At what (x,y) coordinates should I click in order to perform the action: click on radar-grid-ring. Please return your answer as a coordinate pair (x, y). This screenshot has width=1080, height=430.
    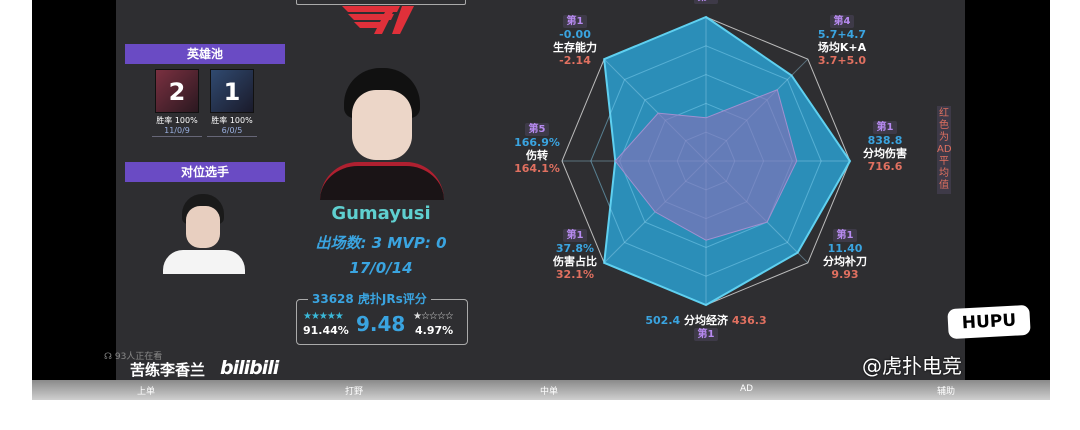
    Looking at the image, I should click on (706, 161).